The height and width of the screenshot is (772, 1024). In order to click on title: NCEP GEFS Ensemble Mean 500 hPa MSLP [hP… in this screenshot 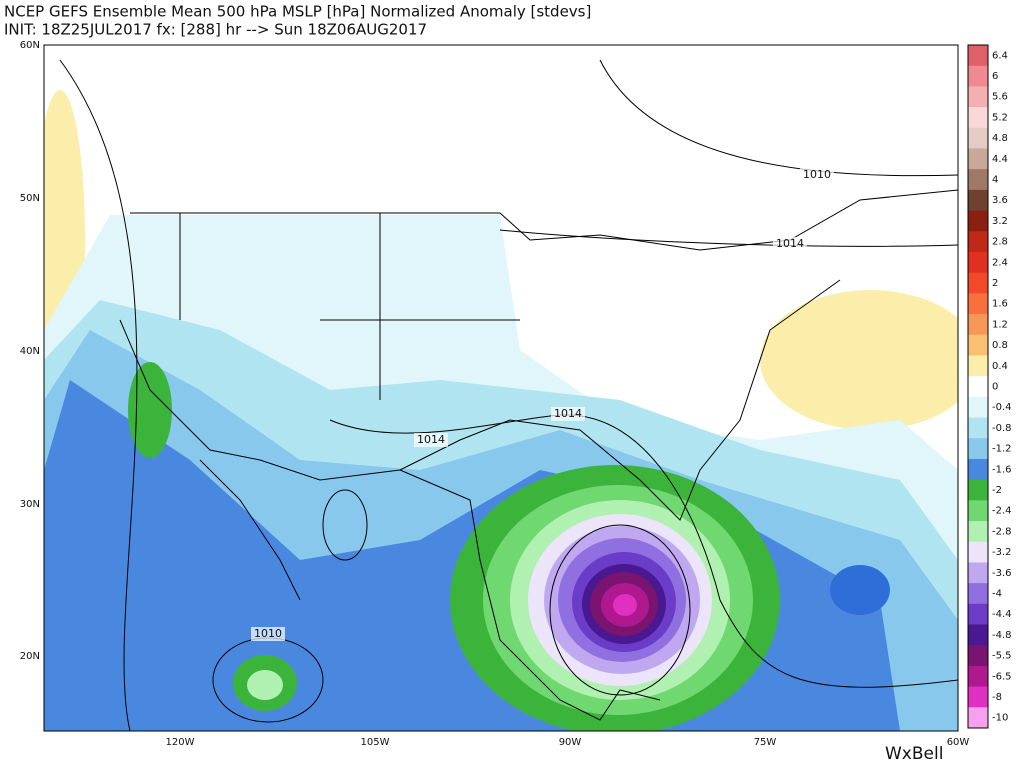, I will do `click(297, 12)`.